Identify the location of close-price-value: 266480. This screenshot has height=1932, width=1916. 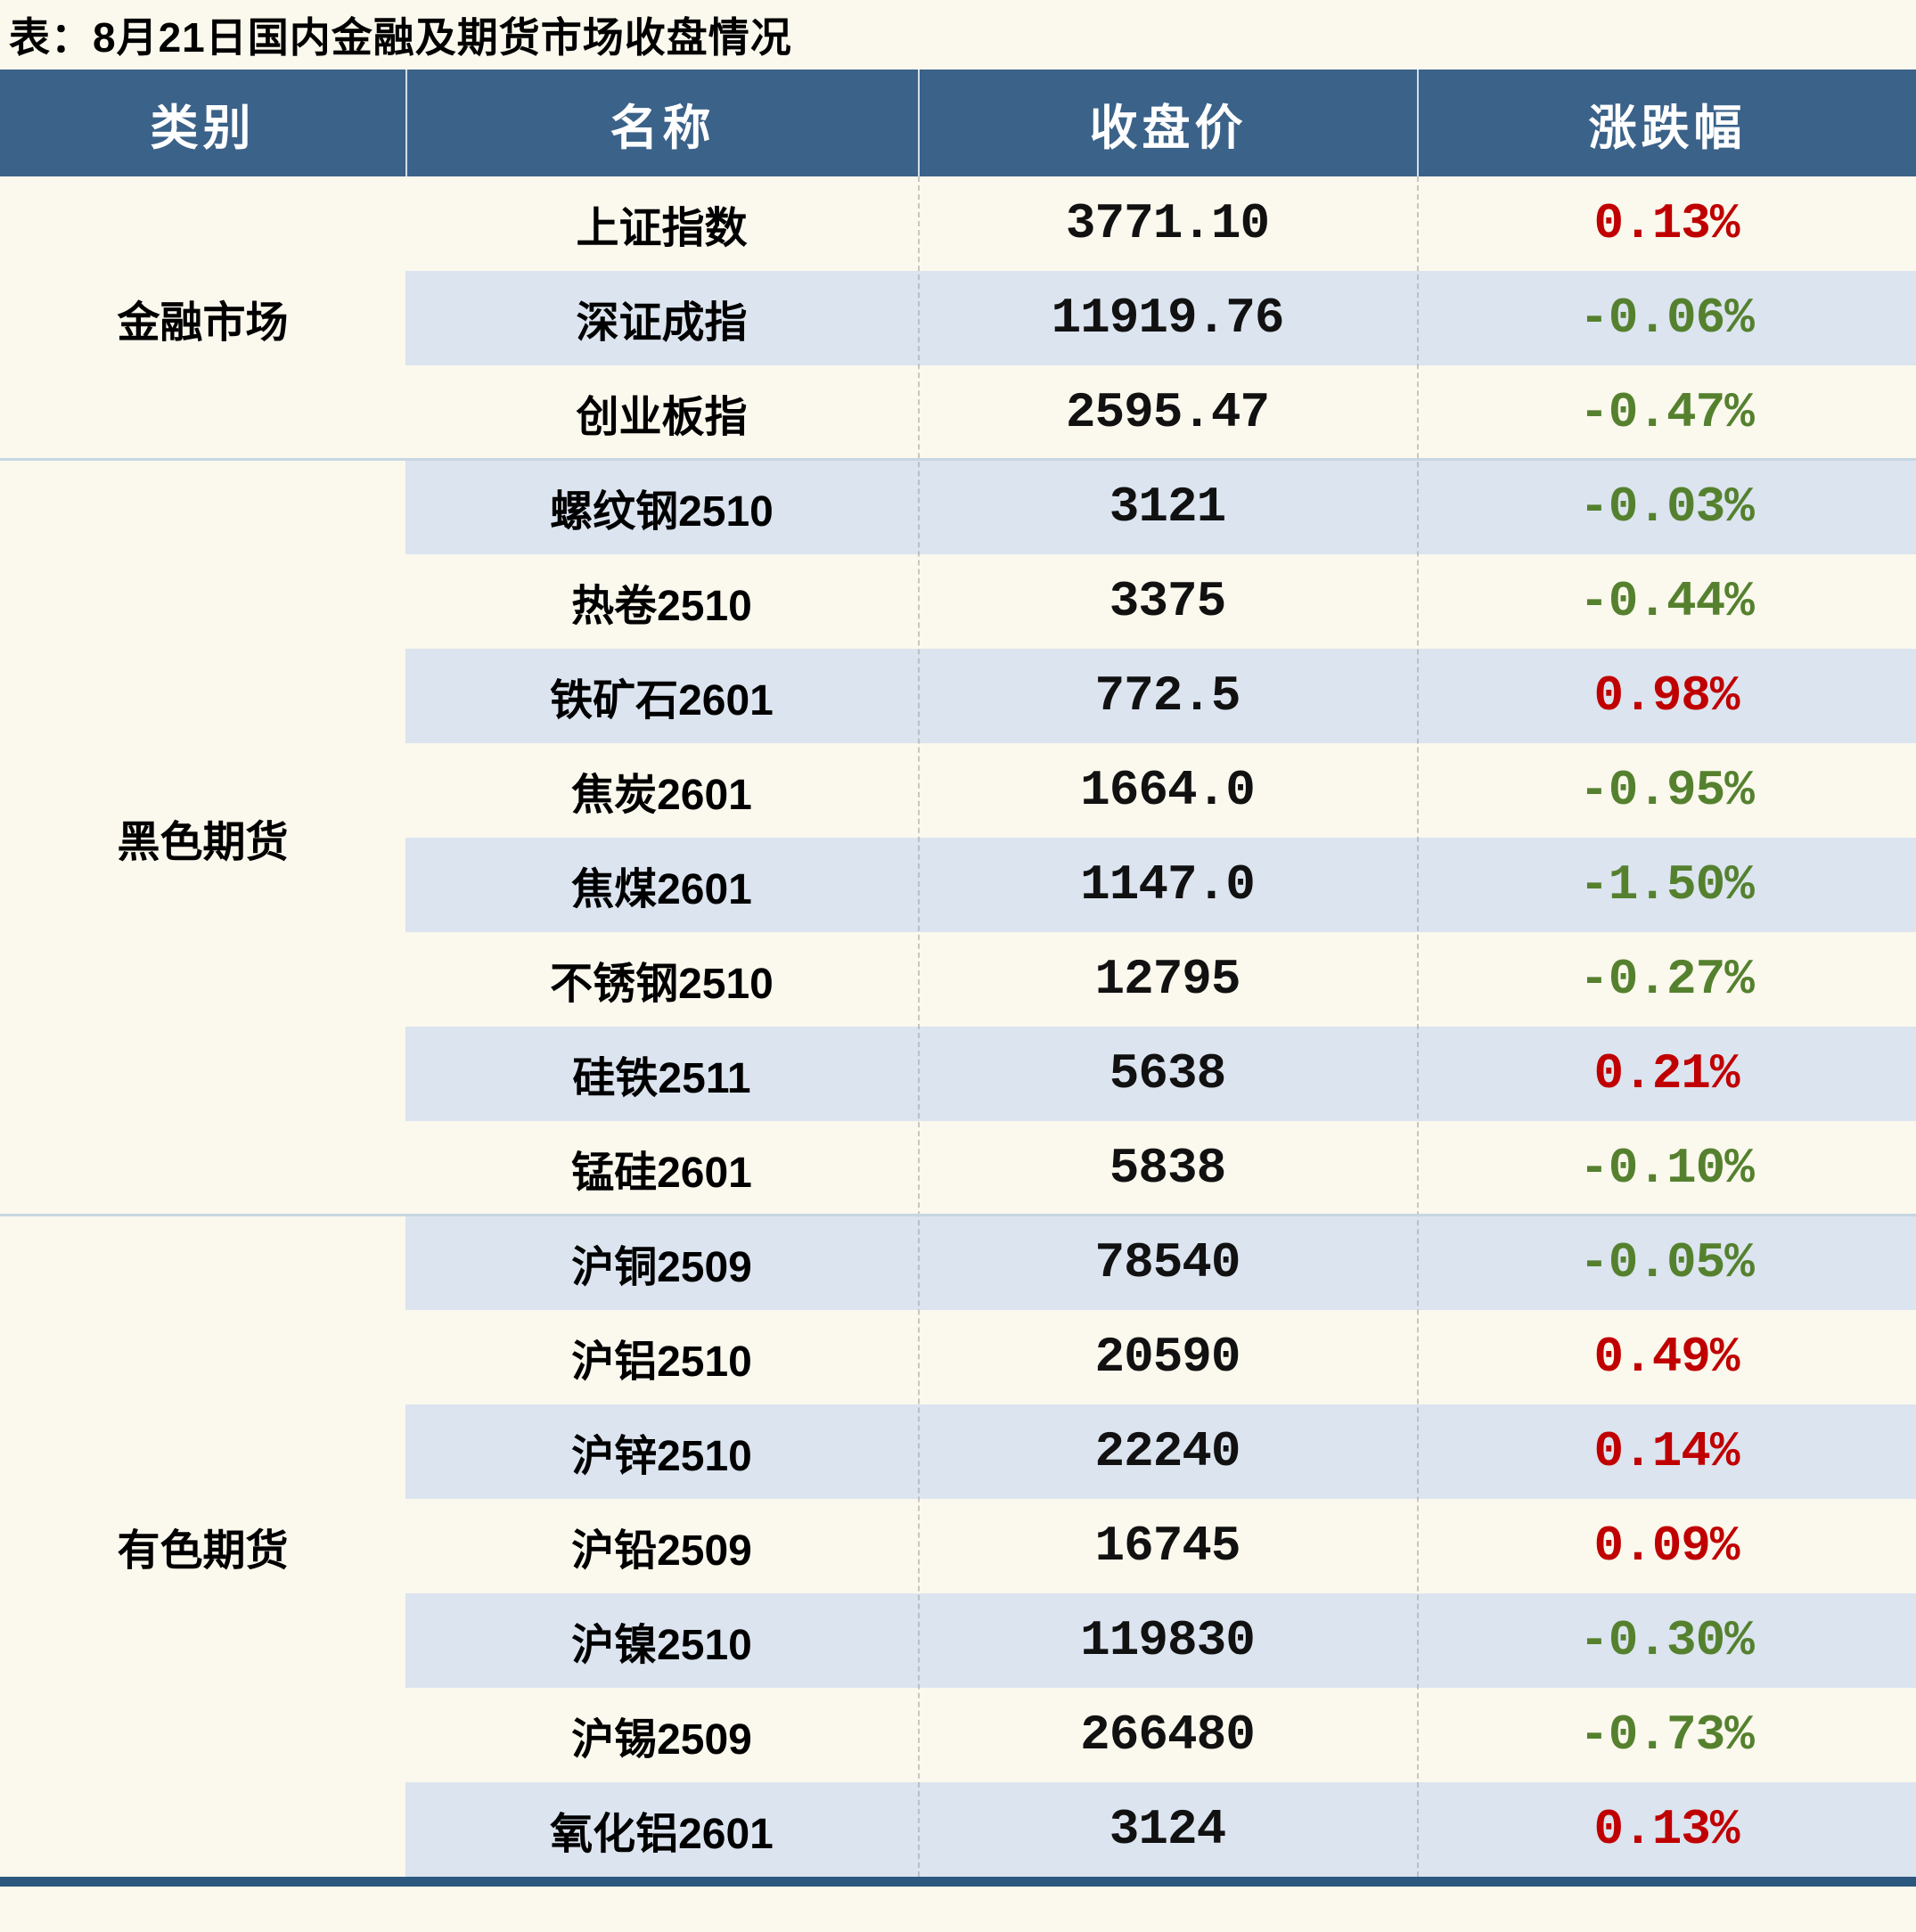
(1168, 1735).